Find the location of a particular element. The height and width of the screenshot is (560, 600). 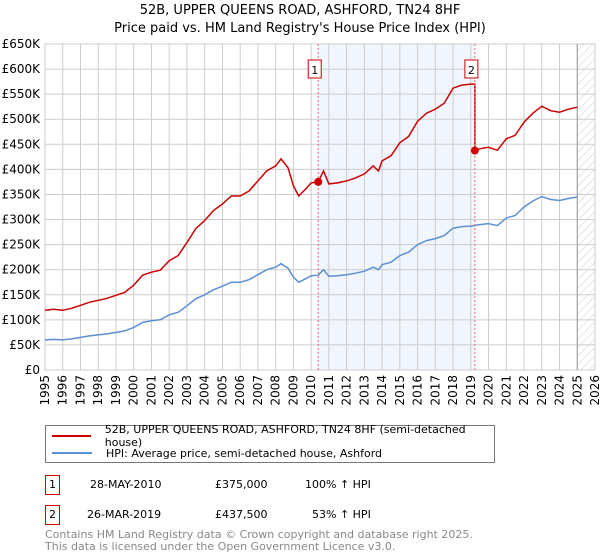

x-tick-label: 1998 is located at coordinates (98, 390).